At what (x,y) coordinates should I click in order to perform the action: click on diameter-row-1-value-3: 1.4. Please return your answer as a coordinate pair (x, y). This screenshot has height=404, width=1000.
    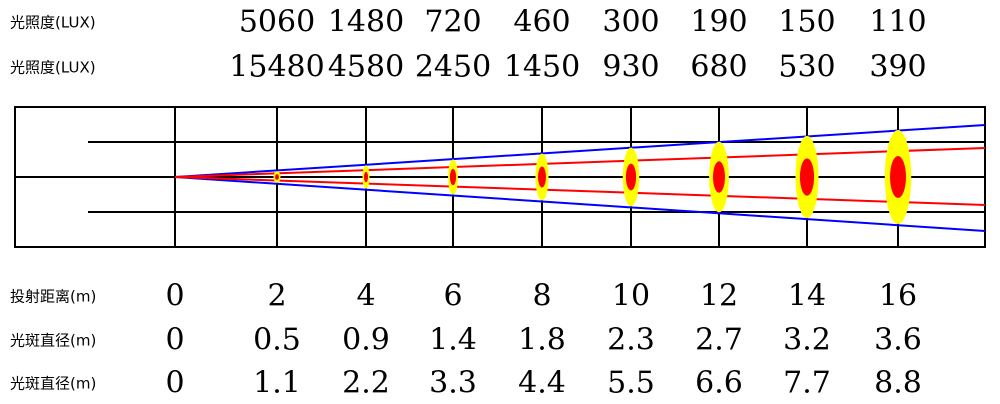
    Looking at the image, I should click on (453, 340).